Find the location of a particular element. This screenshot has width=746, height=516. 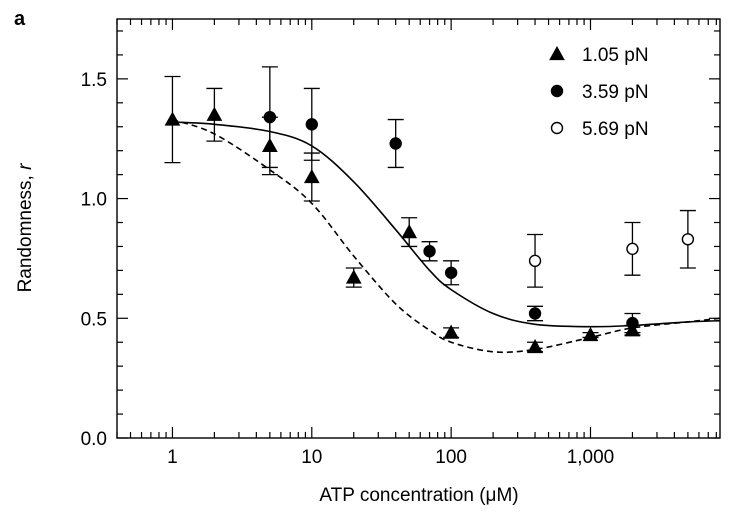

x-tick-label: 1,000 is located at coordinates (591, 457).